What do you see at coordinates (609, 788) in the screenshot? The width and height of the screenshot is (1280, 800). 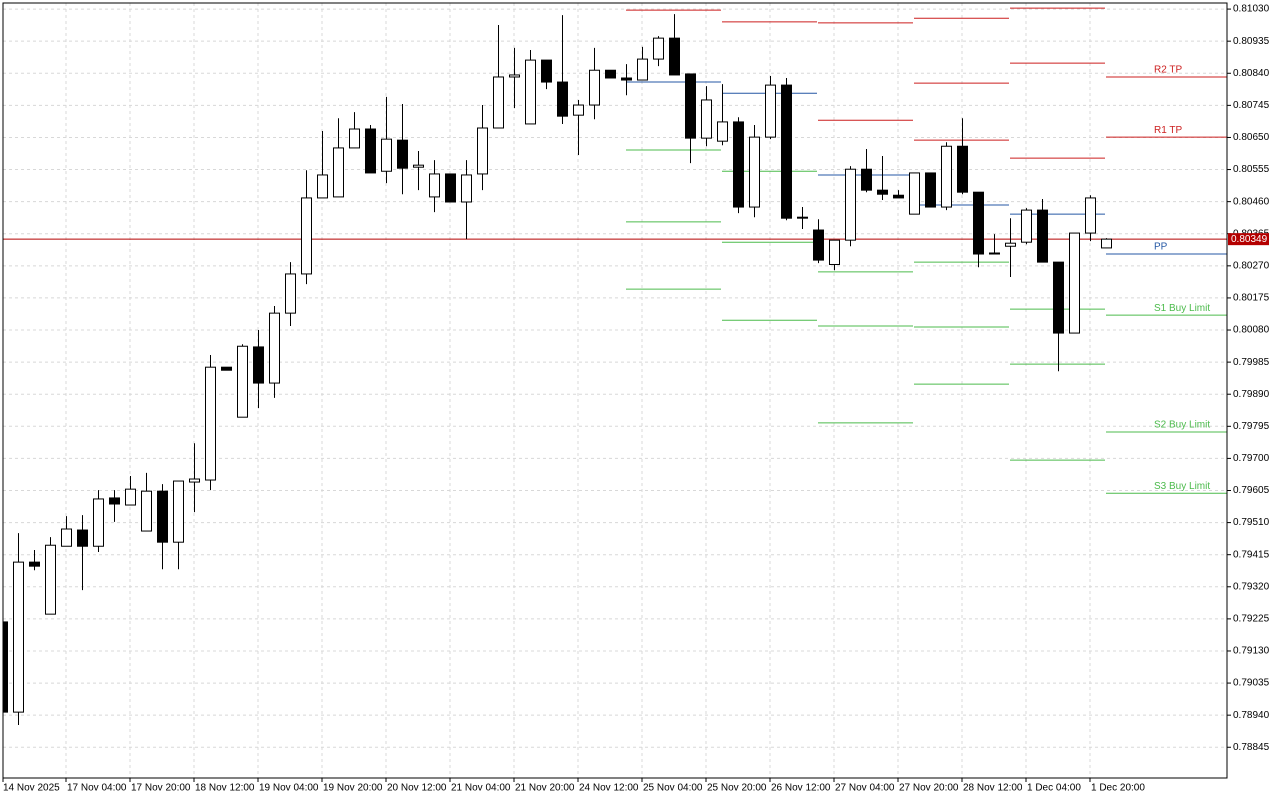 I see `x-tick-label: 24 Nov 12:00` at bounding box center [609, 788].